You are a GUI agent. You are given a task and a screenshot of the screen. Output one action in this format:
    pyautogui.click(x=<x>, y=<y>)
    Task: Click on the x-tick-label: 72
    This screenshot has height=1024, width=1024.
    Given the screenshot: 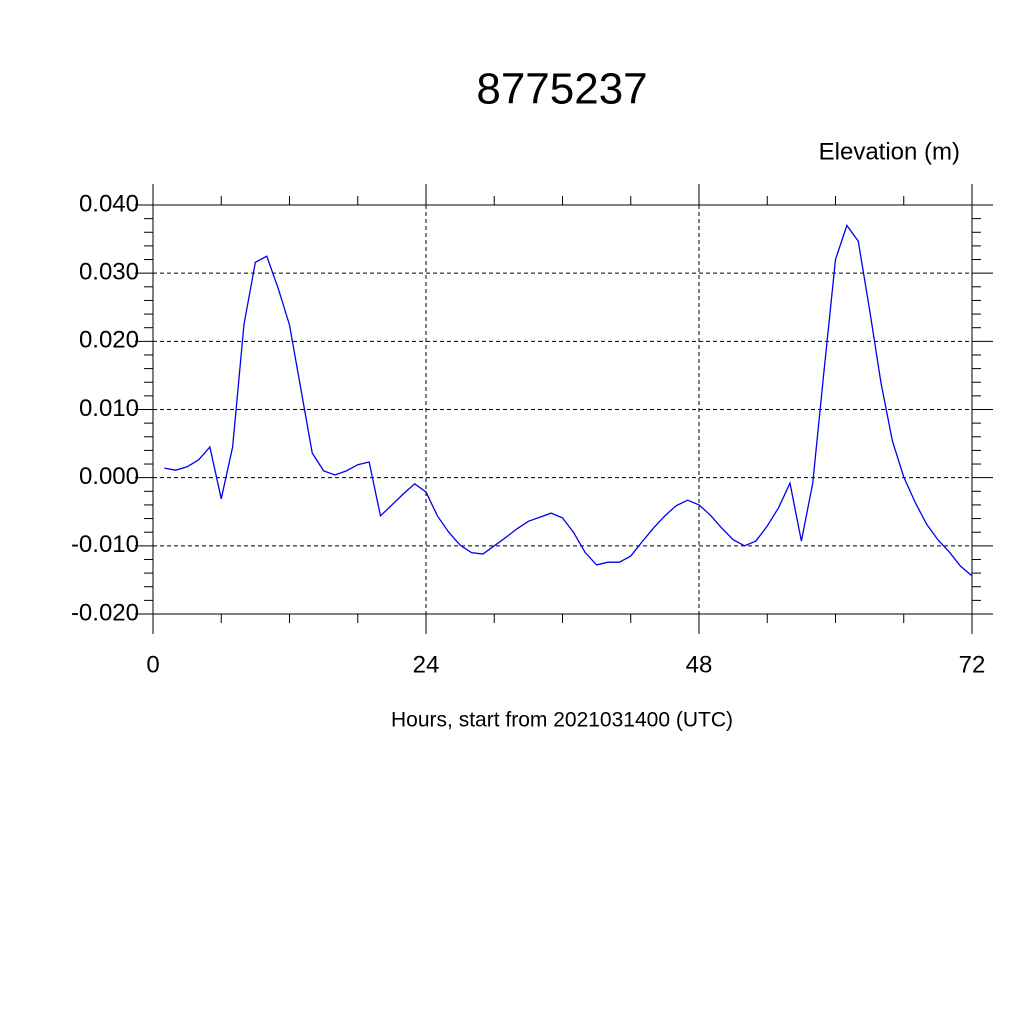 What is the action you would take?
    pyautogui.click(x=972, y=664)
    